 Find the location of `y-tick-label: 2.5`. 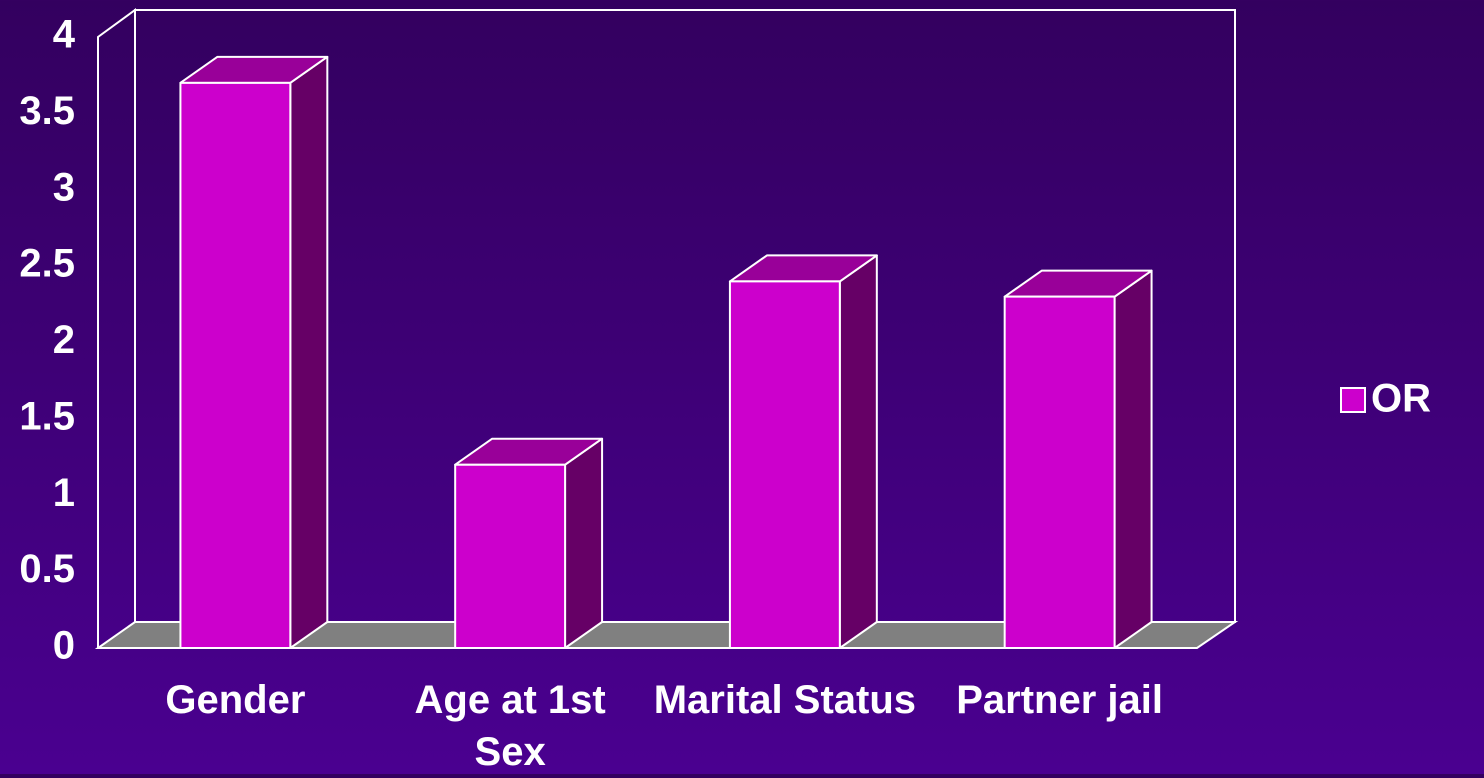

y-tick-label: 2.5 is located at coordinates (47, 264).